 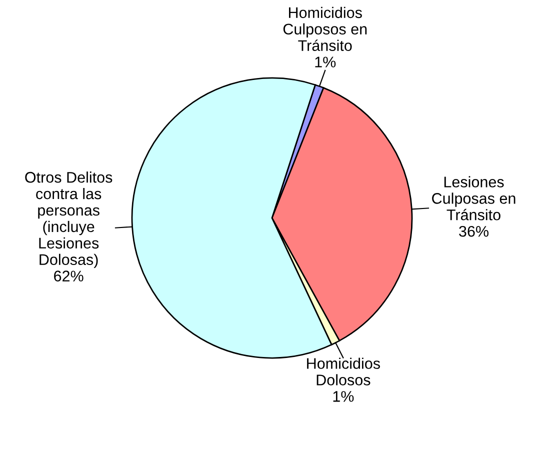 I want to click on data-label: 62%, so click(x=69, y=276).